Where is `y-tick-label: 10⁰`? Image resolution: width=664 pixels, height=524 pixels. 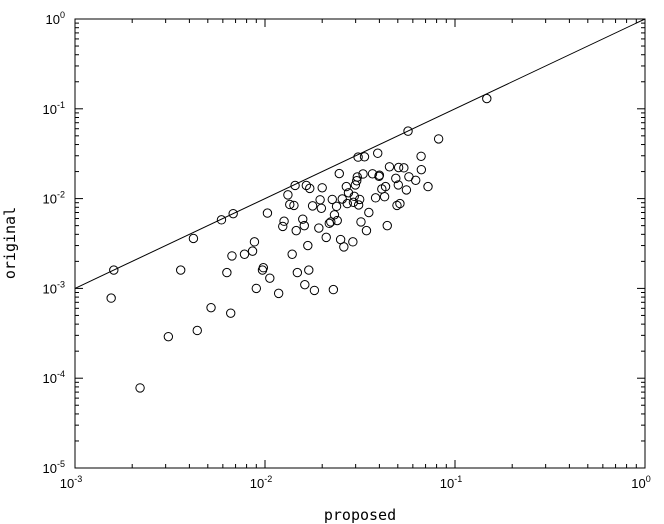 y-tick-label: 10⁰ is located at coordinates (55, 18).